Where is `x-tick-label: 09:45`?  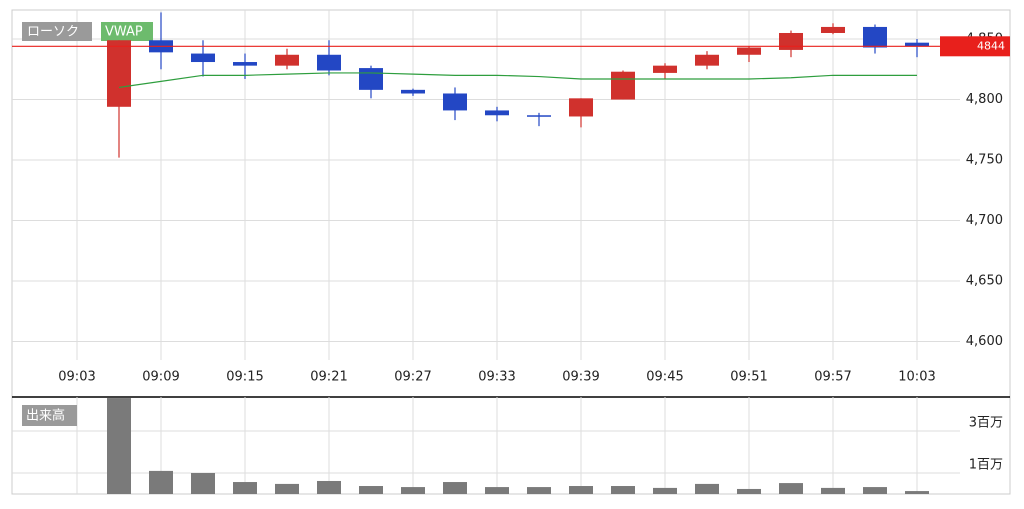 x-tick-label: 09:45 is located at coordinates (664, 377).